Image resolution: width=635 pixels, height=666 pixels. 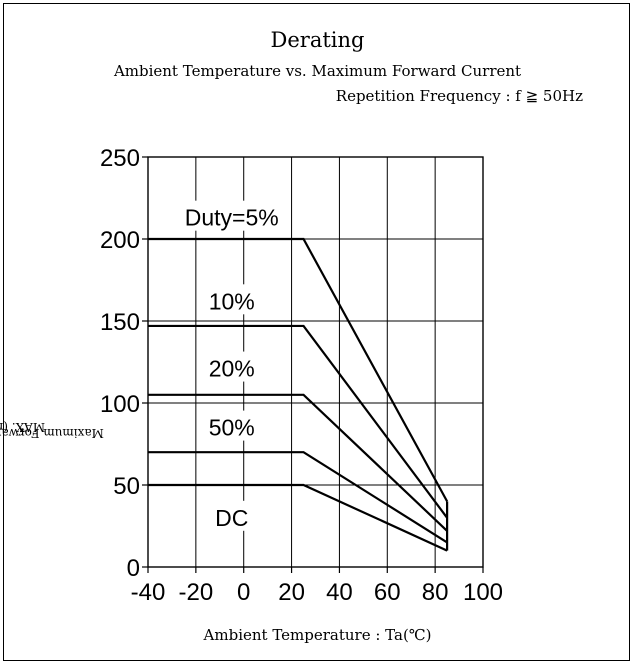 I want to click on curve-label-1: 10%, so click(x=232, y=301).